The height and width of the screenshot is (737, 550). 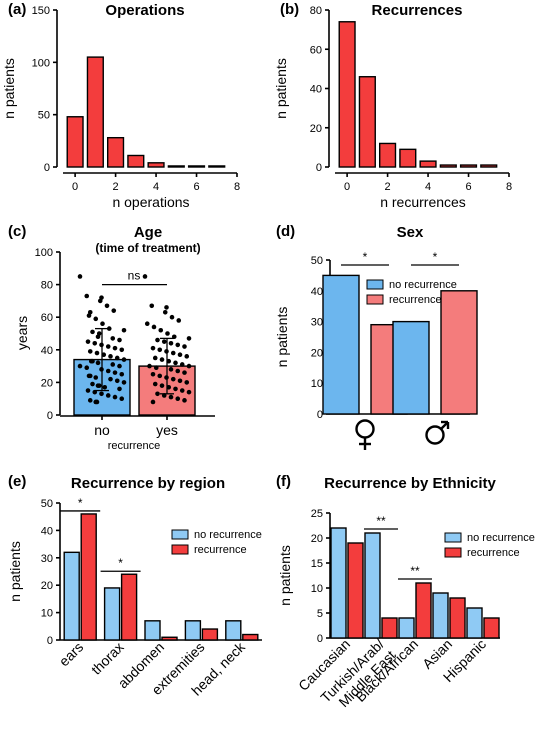 I want to click on x-tick-label: thorax, so click(x=107, y=658).